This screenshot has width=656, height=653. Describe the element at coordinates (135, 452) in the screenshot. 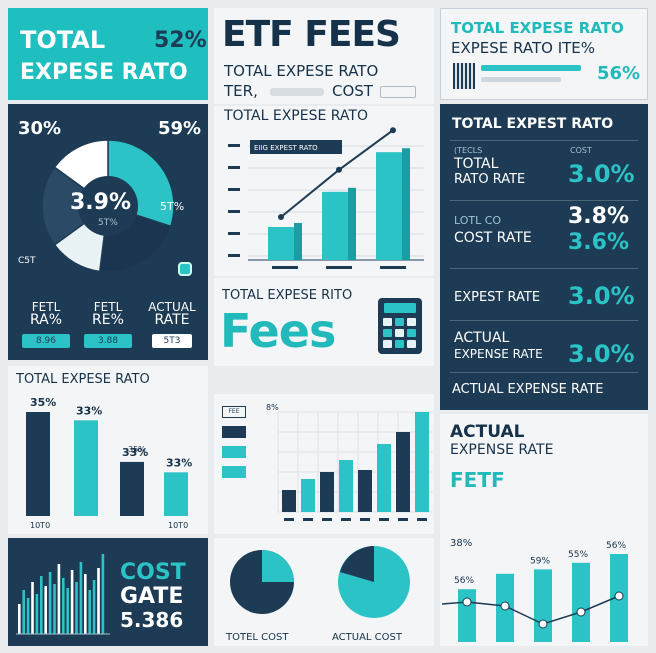

I see `bl-label-3: 33%` at that location.